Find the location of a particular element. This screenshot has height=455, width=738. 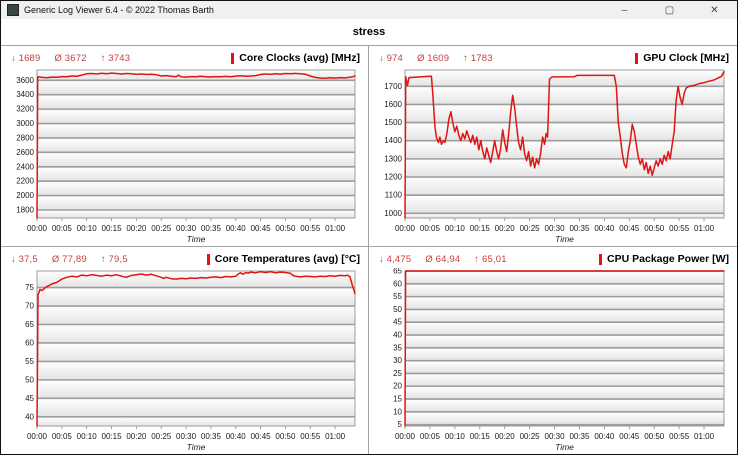

svg-text: 00:45 is located at coordinates (629, 228).